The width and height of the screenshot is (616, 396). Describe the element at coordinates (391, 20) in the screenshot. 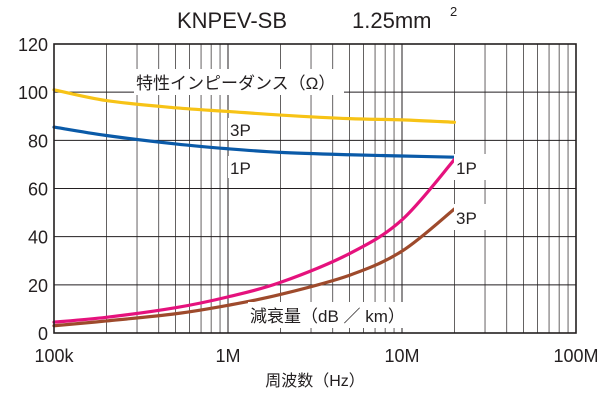

I see `chart-title-size: 1.25mm` at that location.